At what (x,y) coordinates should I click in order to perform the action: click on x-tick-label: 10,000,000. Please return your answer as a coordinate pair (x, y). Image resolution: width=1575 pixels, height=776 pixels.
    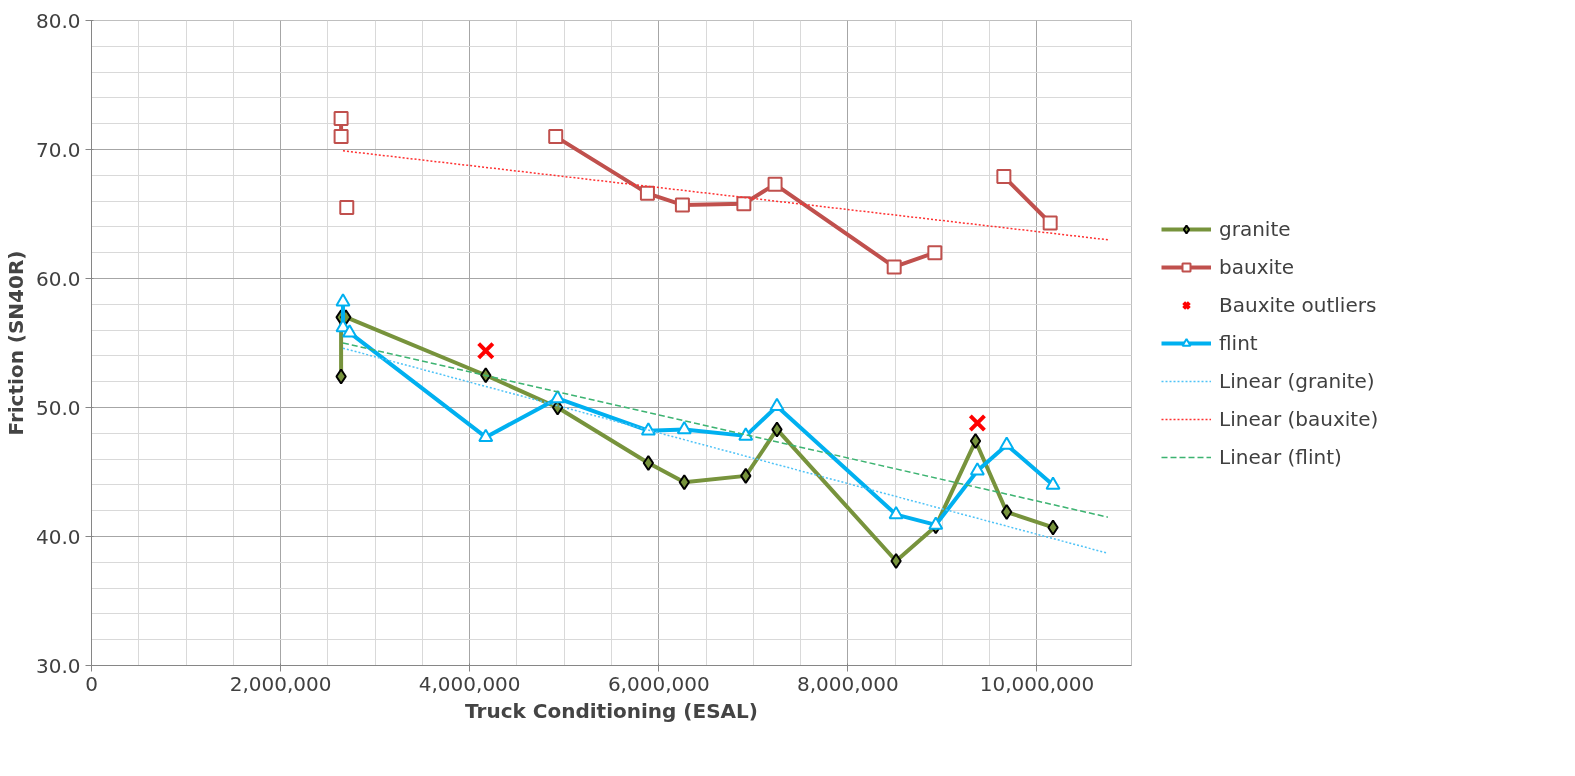
    Looking at the image, I should click on (1037, 683).